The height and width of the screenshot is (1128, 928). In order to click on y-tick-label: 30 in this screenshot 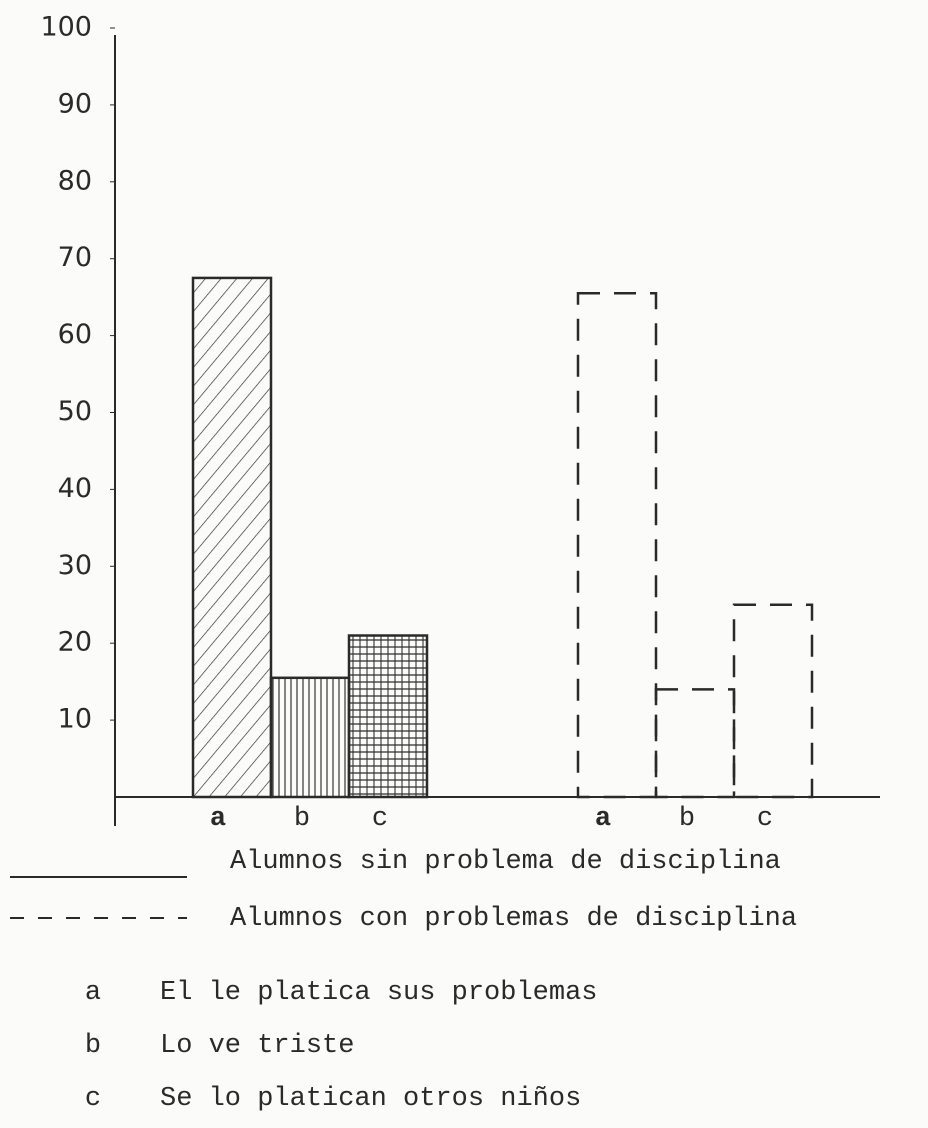, I will do `click(75, 565)`.